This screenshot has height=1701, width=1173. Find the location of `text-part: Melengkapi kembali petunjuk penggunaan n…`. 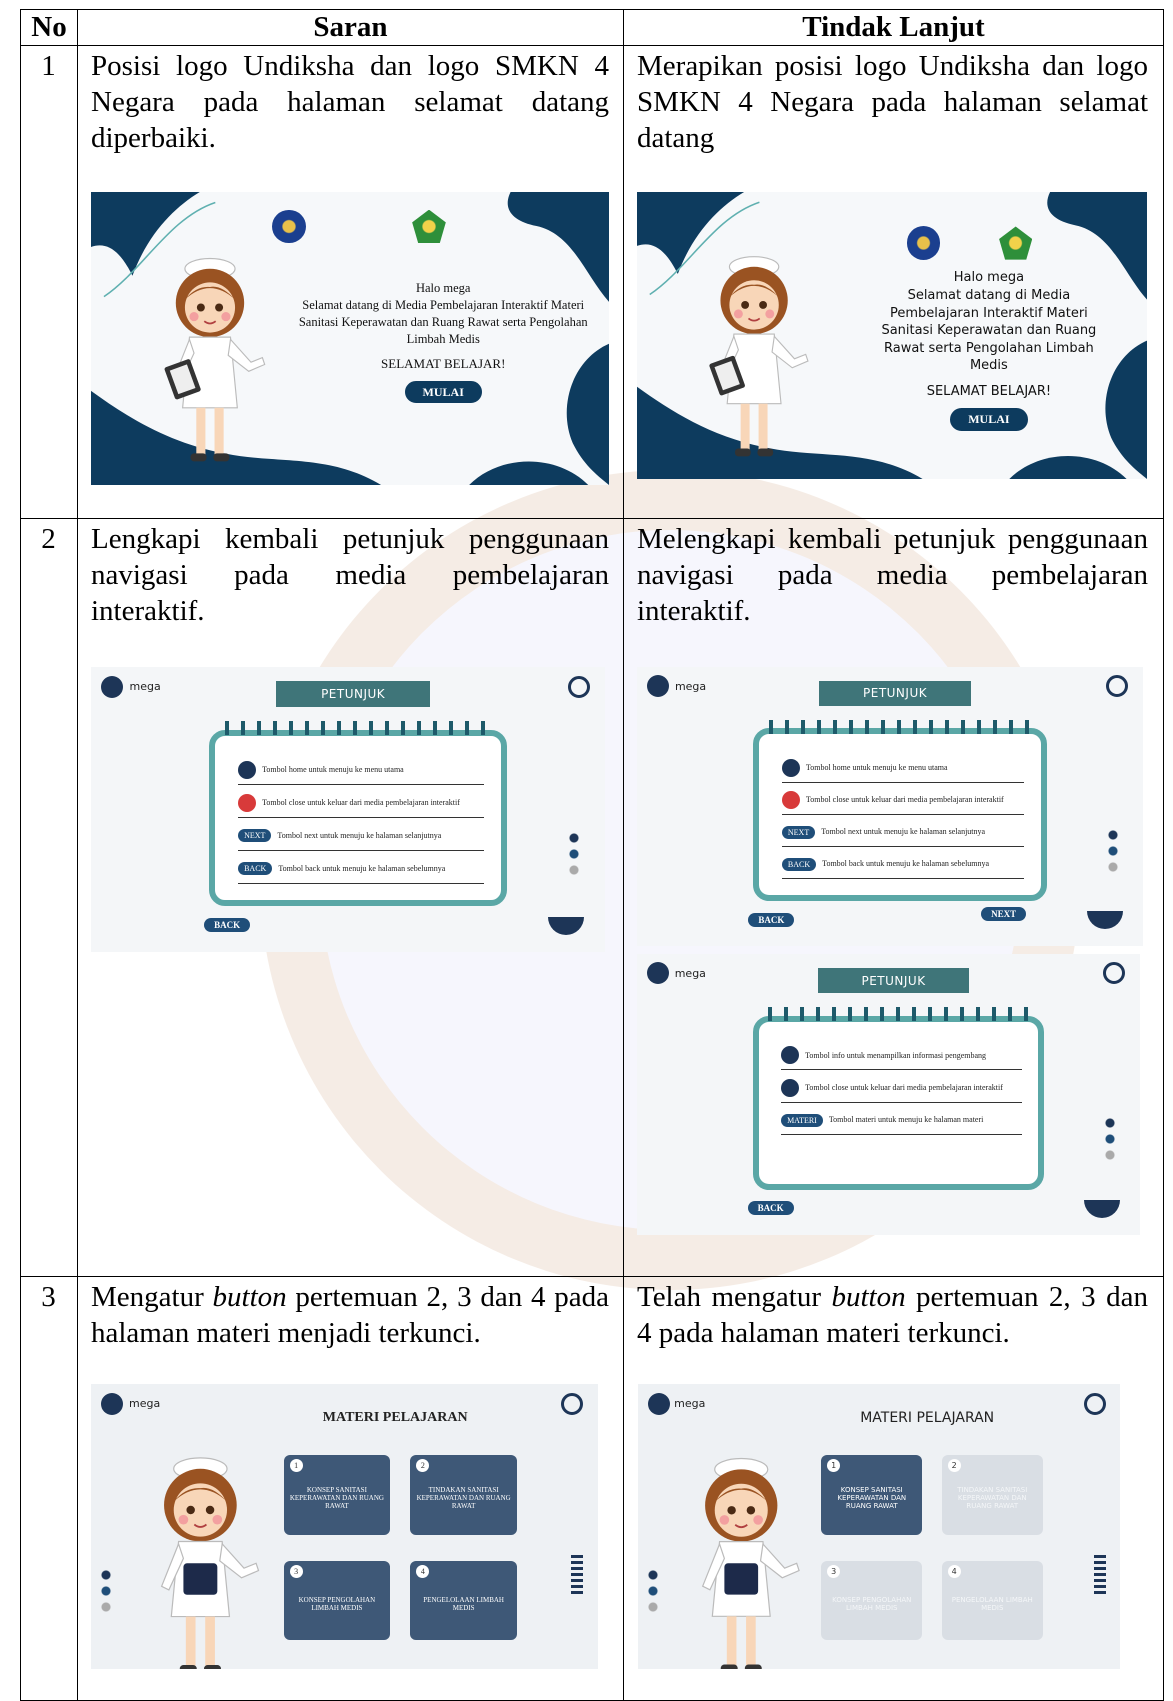

text-part: Melengkapi kembali petunjuk penggunaan n… is located at coordinates (892, 575).